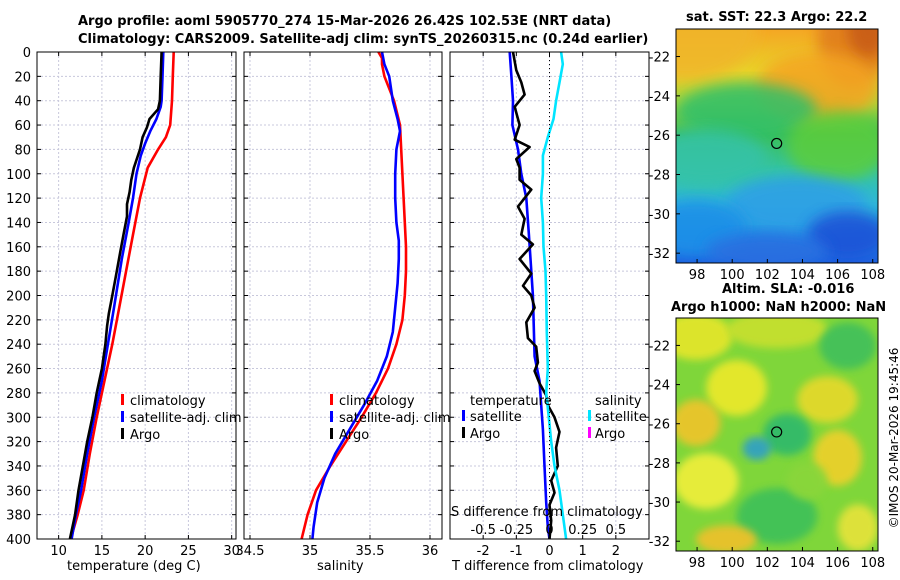 This screenshot has width=900, height=580. I want to click on sst-field, so click(777, 146).